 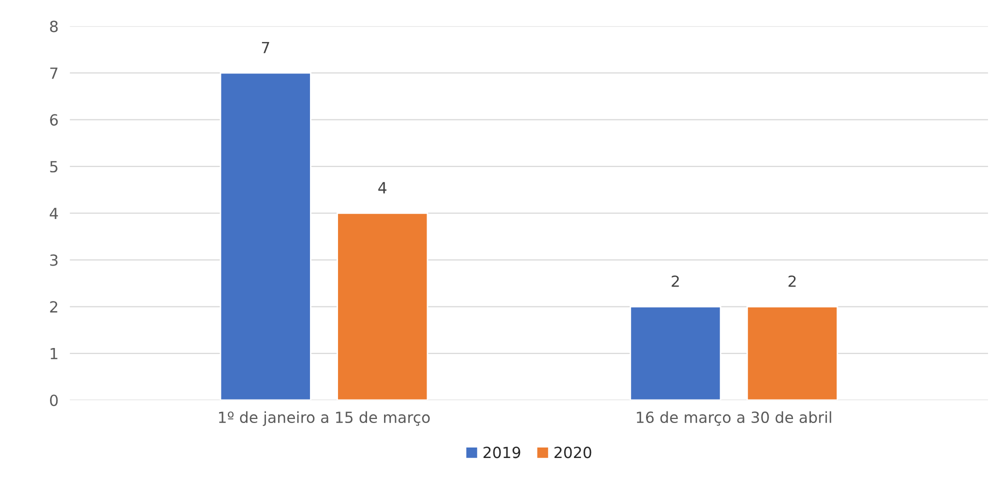 What do you see at coordinates (54, 354) in the screenshot?
I see `y-tick-label: 1` at bounding box center [54, 354].